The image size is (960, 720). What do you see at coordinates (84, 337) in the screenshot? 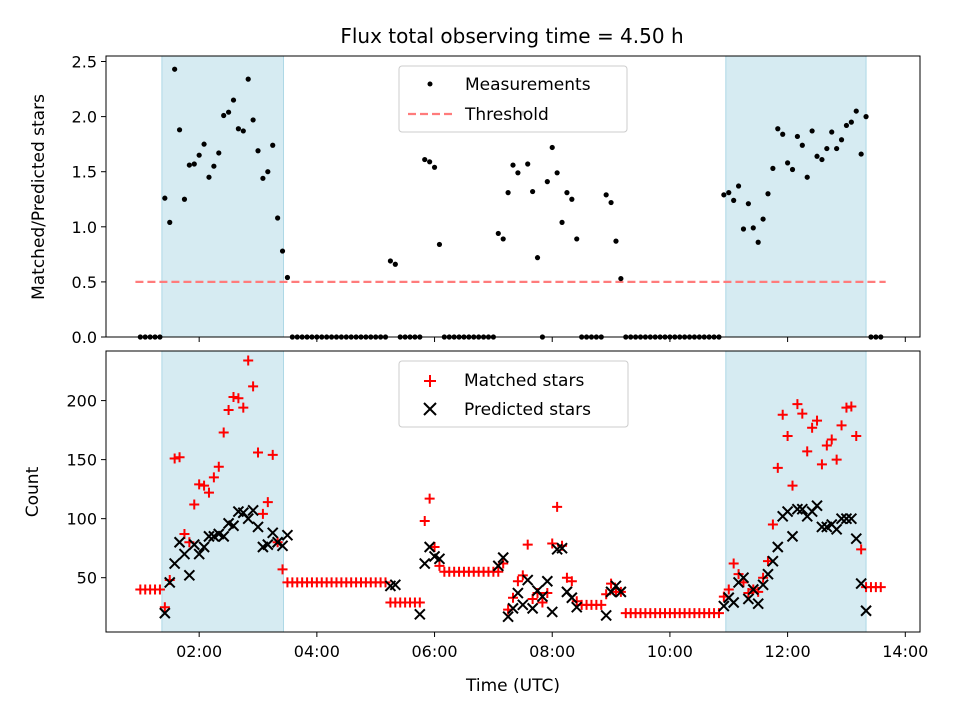
I see `y-tick-label: 0.0` at bounding box center [84, 337].